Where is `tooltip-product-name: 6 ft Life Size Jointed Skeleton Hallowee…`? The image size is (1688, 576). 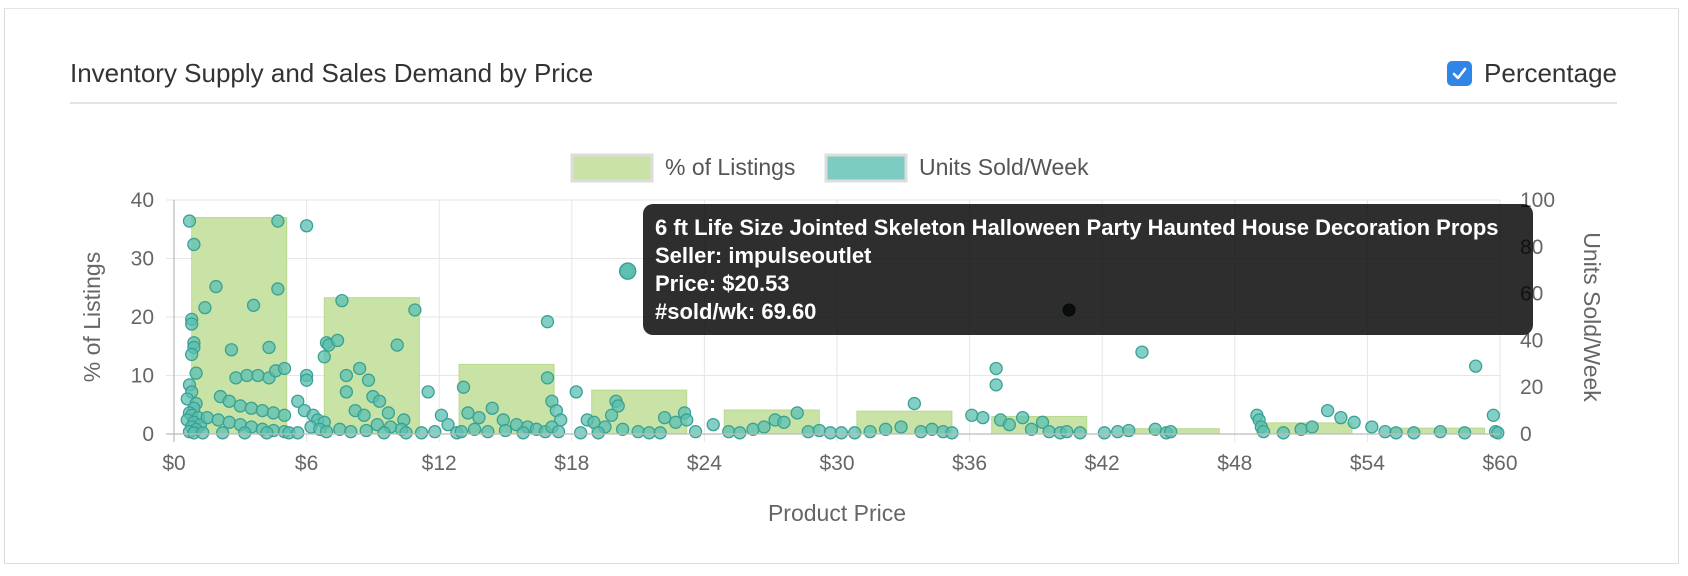 tooltip-product-name: 6 ft Life Size Jointed Skeleton Hallowee… is located at coordinates (1077, 227).